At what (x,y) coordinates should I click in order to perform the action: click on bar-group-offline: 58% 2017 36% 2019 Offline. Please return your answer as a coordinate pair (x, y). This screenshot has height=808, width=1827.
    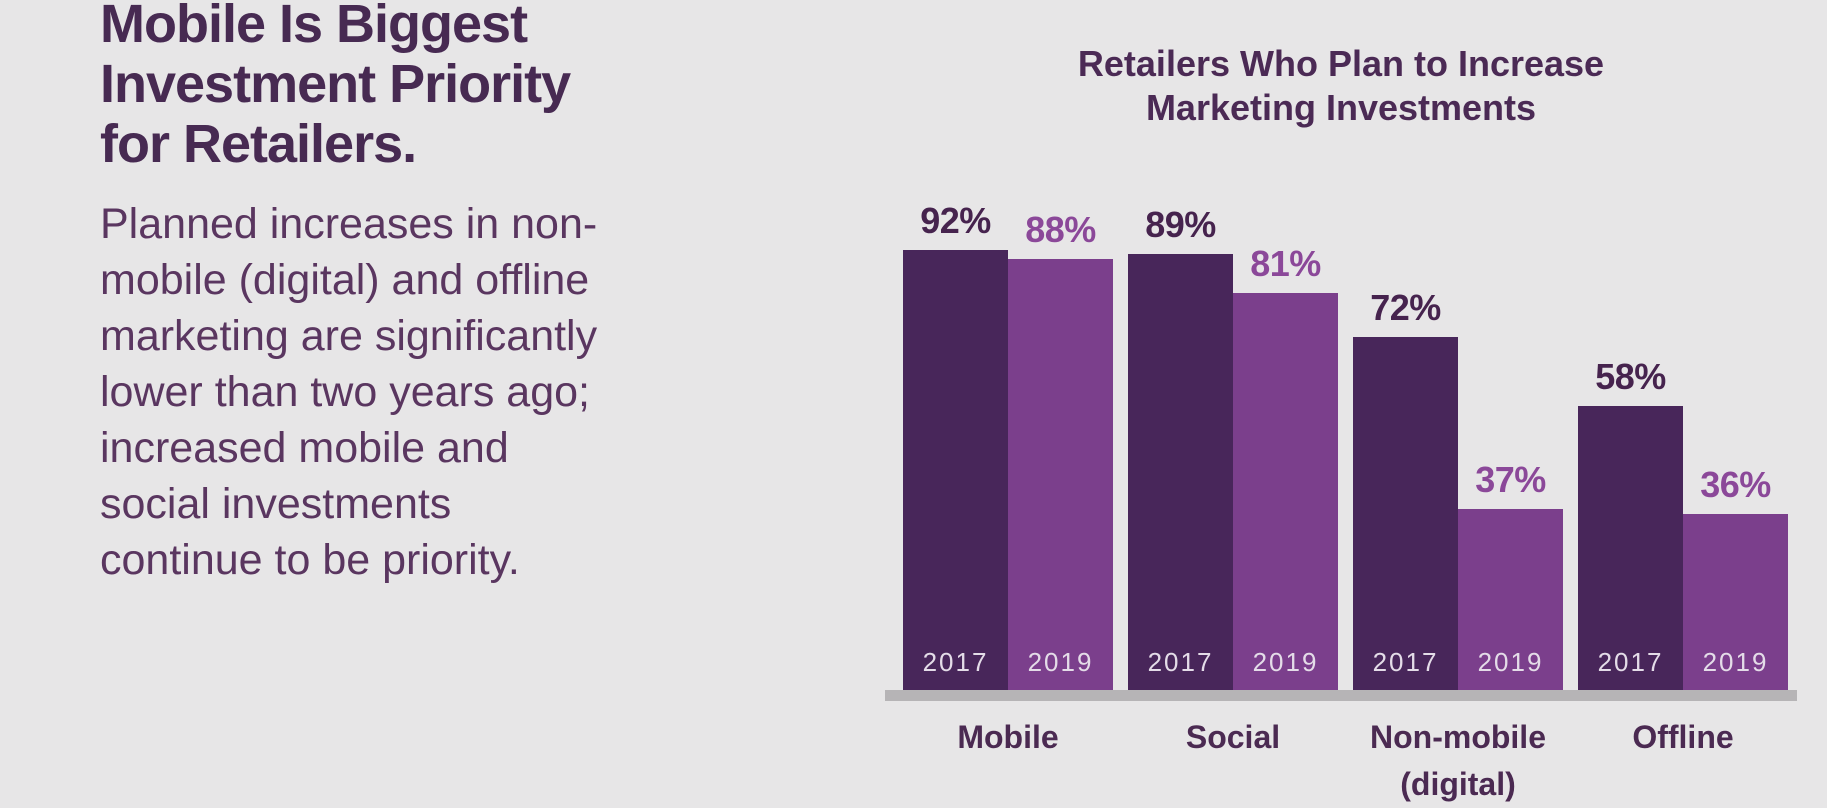
    Looking at the image, I should click on (1683, 477).